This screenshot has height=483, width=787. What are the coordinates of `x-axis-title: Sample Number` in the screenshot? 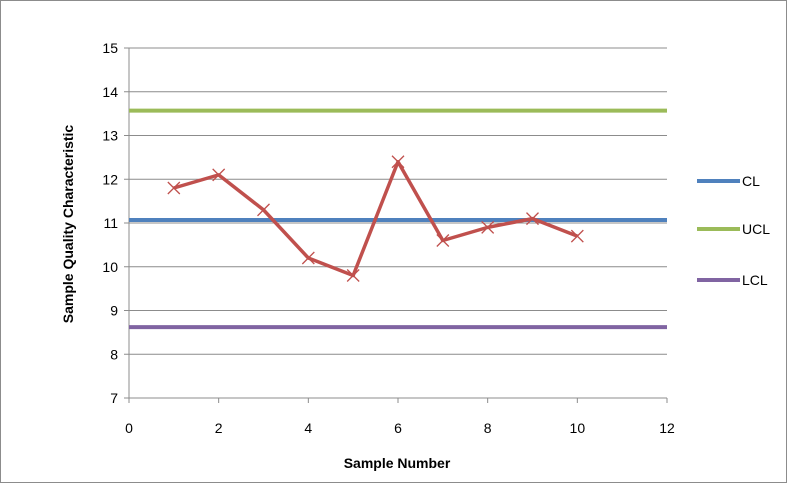 It's located at (397, 463).